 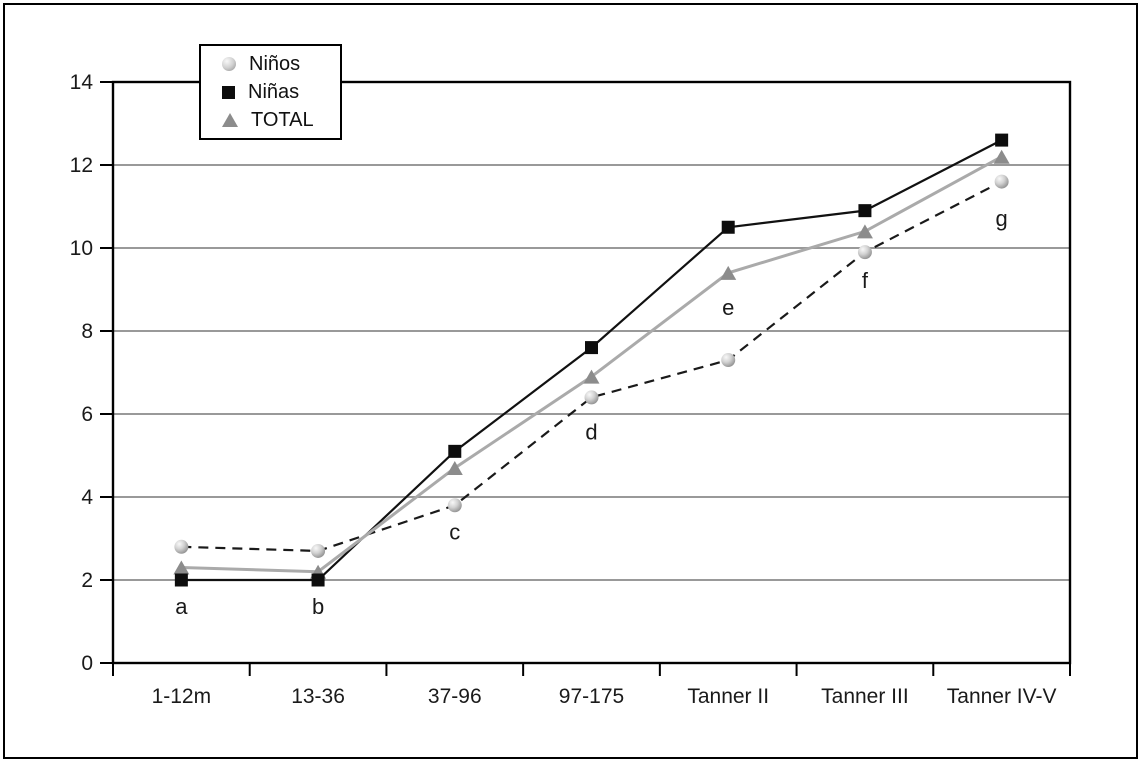 I want to click on x-tick-label: Tanner IV-V, so click(x=1002, y=696).